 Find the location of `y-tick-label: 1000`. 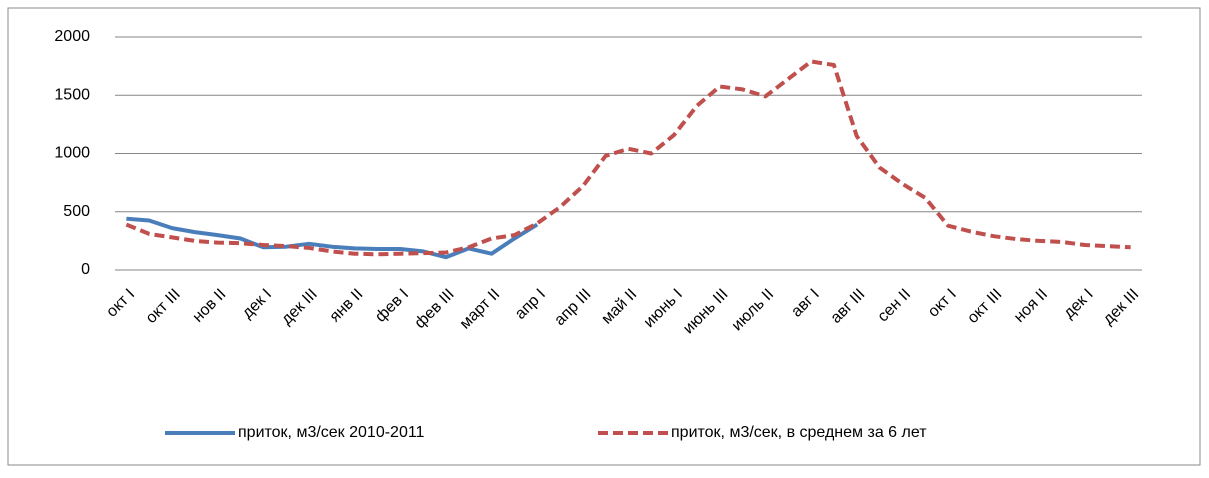

y-tick-label: 1000 is located at coordinates (72, 153).